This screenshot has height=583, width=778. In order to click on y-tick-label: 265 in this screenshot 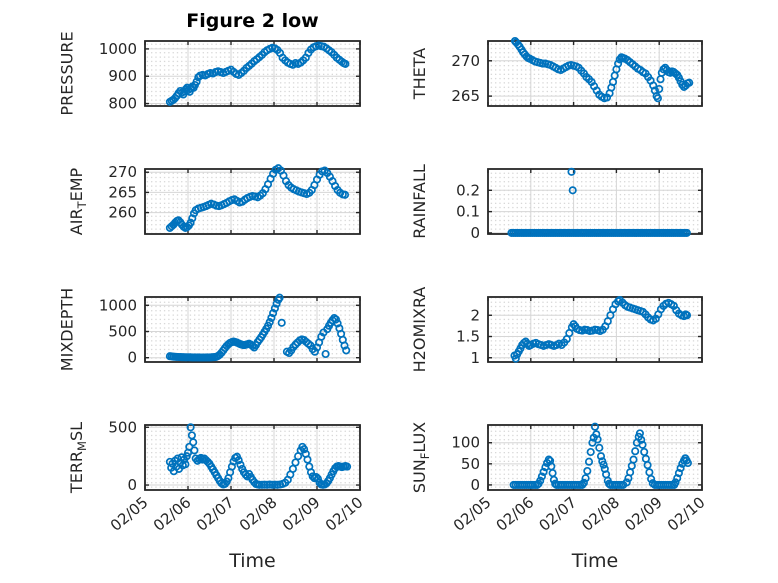, I will do `click(122, 192)`.